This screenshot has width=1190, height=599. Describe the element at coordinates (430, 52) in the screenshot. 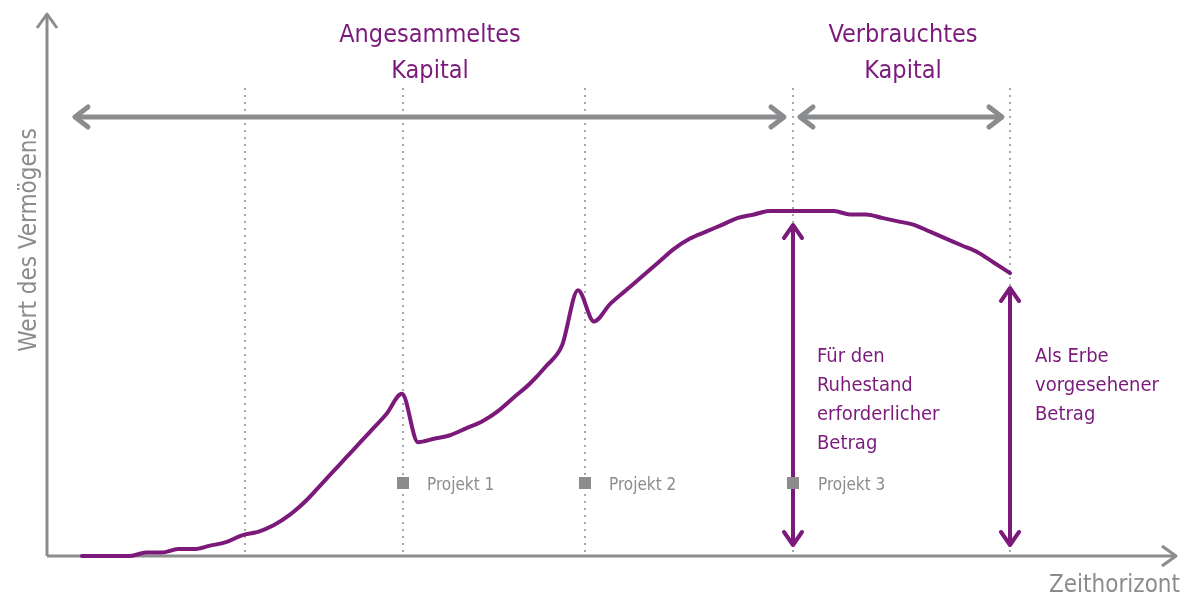

I see `text: Angesammeltes Kapital` at that location.